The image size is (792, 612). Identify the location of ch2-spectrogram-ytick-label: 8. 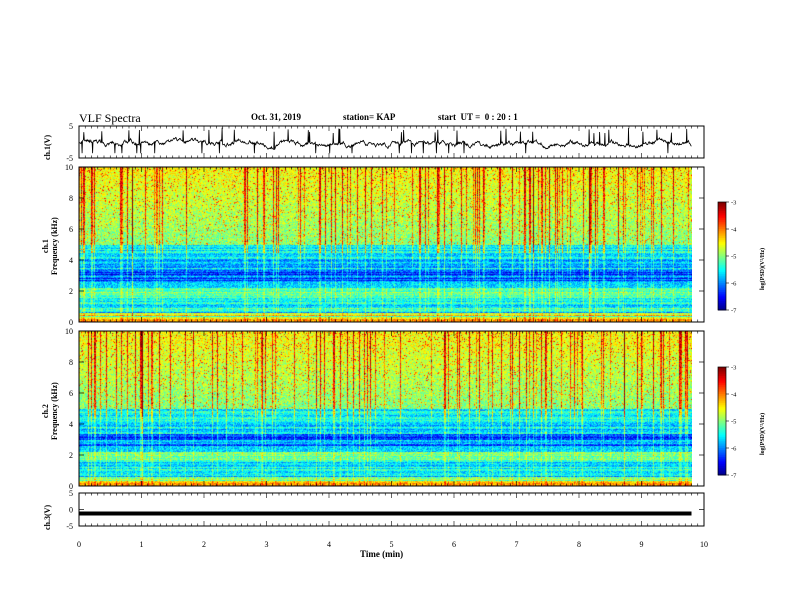
(71, 362).